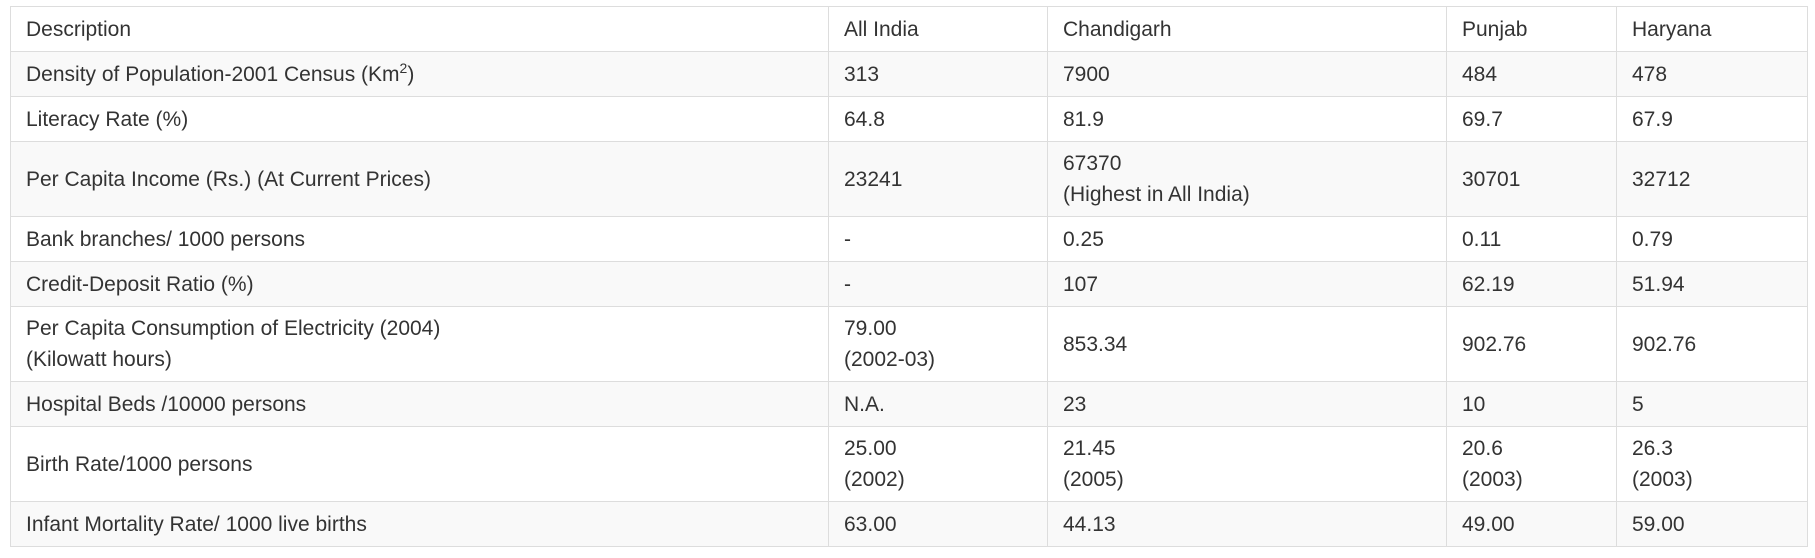 The width and height of the screenshot is (1815, 558). I want to click on cell-chandigarh: 7900, so click(1247, 74).